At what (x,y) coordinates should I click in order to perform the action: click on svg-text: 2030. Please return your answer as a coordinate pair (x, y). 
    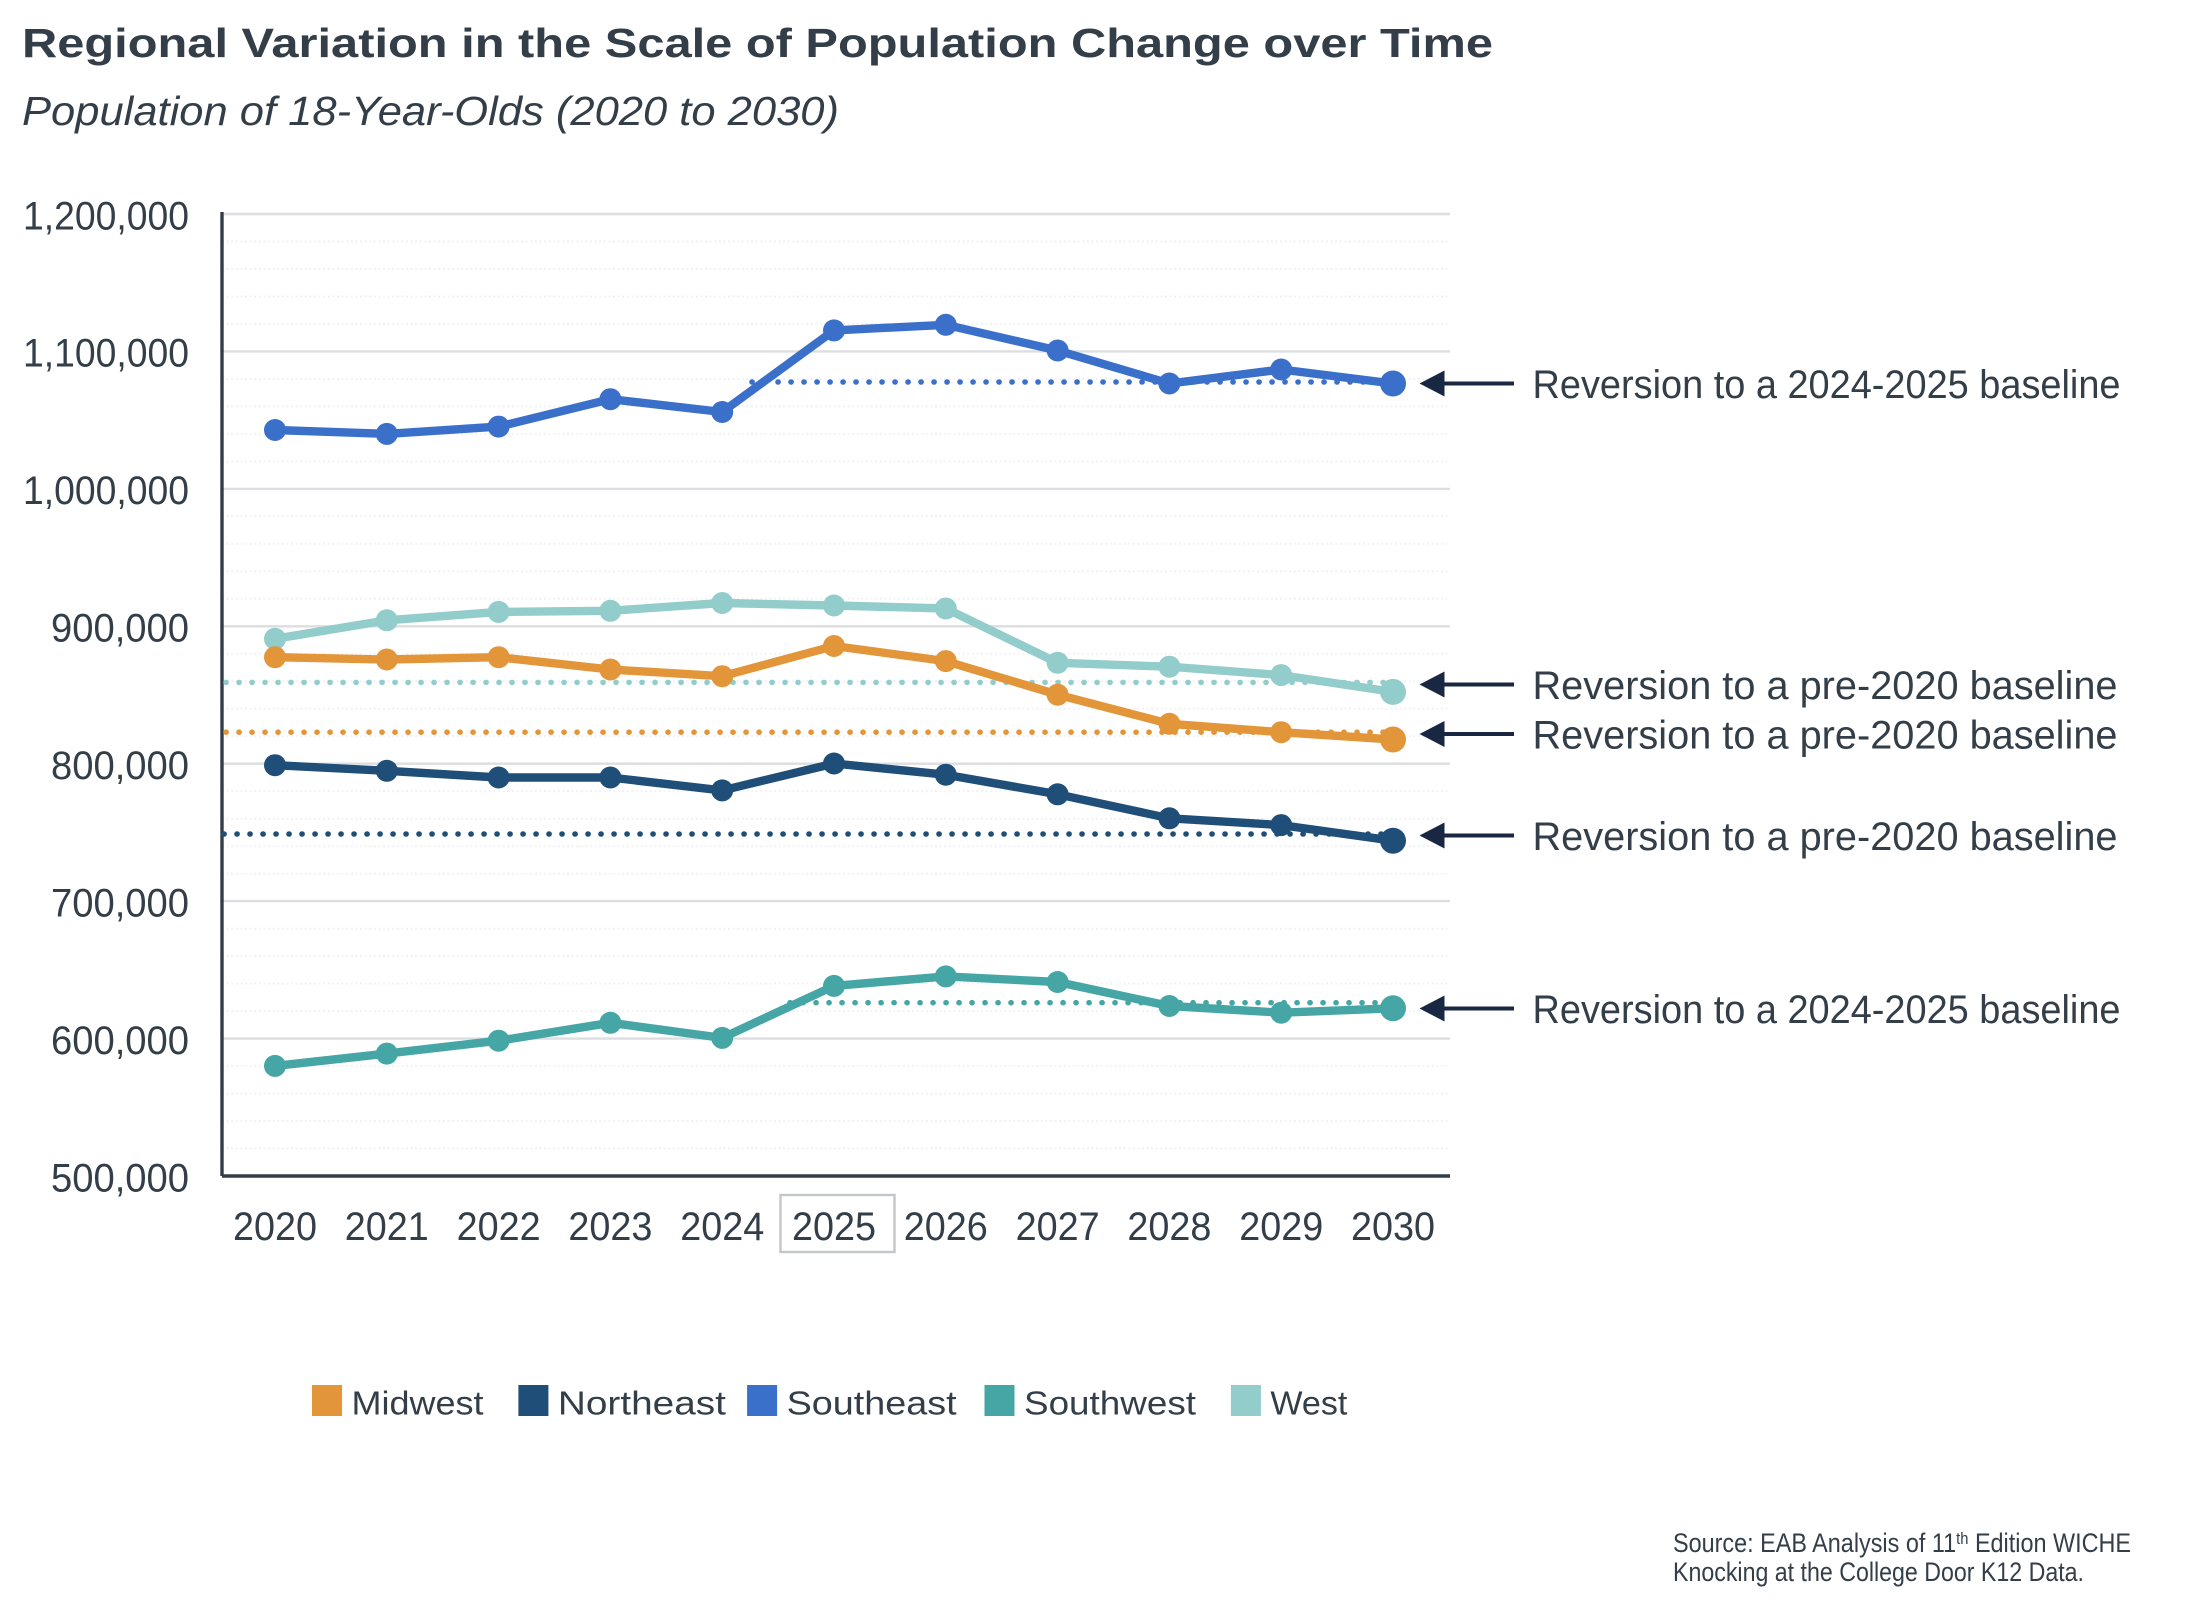
    Looking at the image, I should click on (1393, 1227).